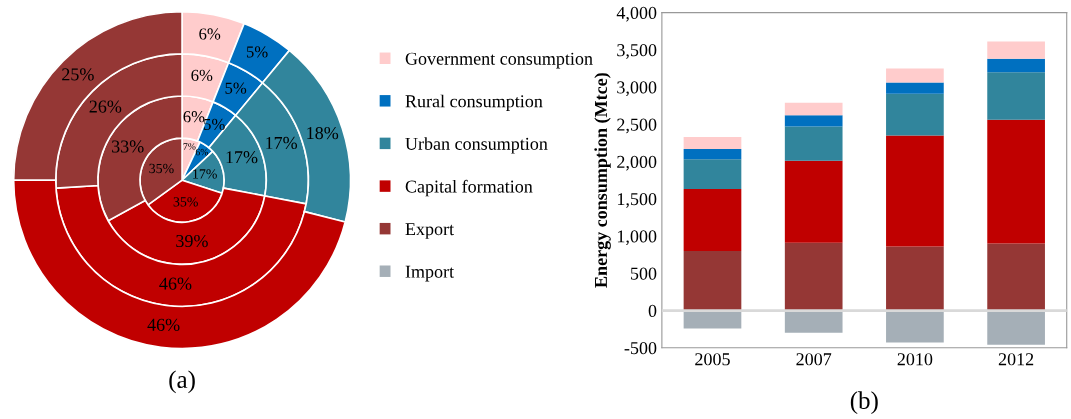 The height and width of the screenshot is (419, 1071). I want to click on data-label: 39%, so click(192, 241).